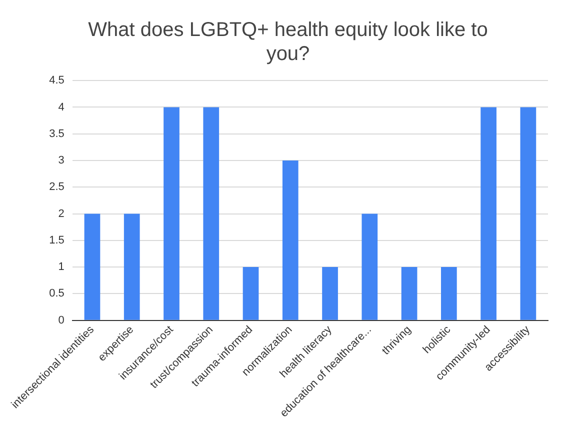 Image resolution: width=576 pixels, height=436 pixels. Describe the element at coordinates (56, 134) in the screenshot. I see `y-tick-label: 3.5` at that location.